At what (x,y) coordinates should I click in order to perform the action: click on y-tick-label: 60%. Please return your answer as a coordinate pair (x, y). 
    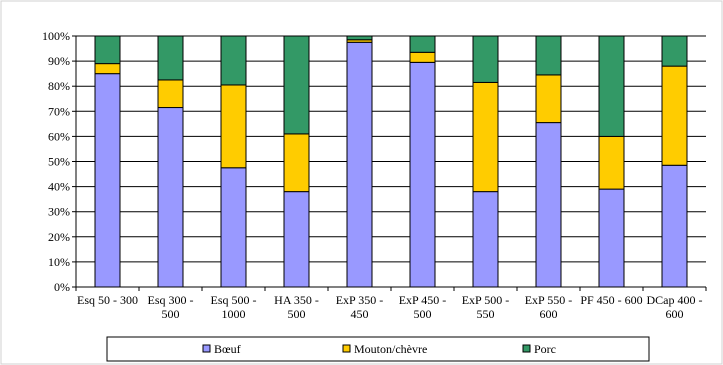
    Looking at the image, I should click on (59, 136).